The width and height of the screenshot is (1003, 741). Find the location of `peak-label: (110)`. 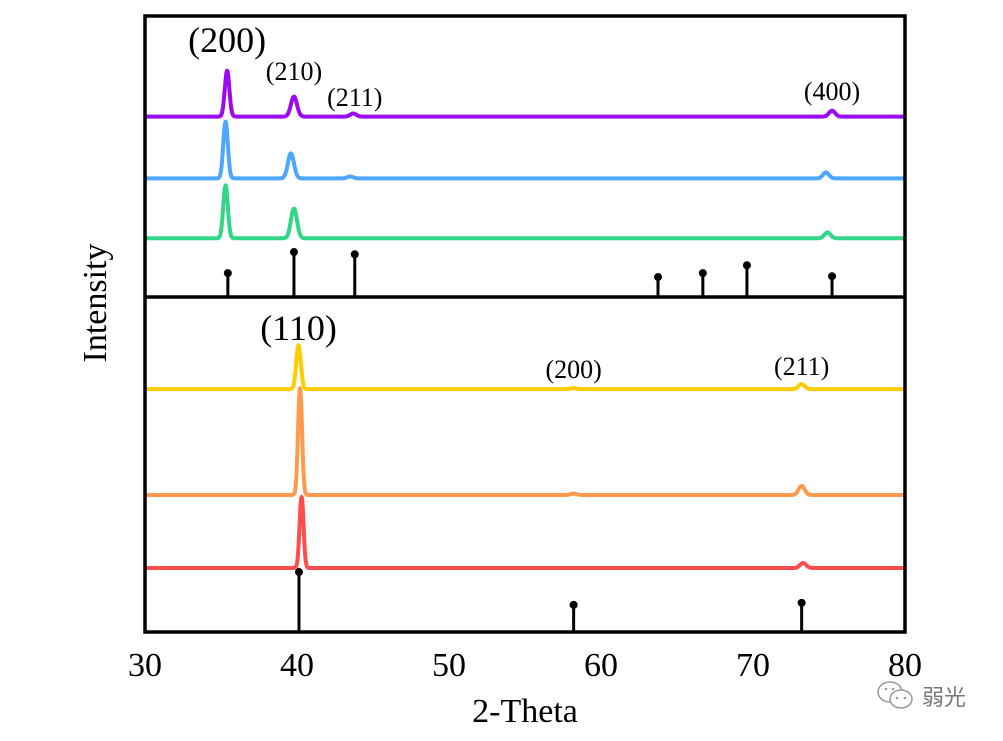

peak-label: (110) is located at coordinates (298, 328).